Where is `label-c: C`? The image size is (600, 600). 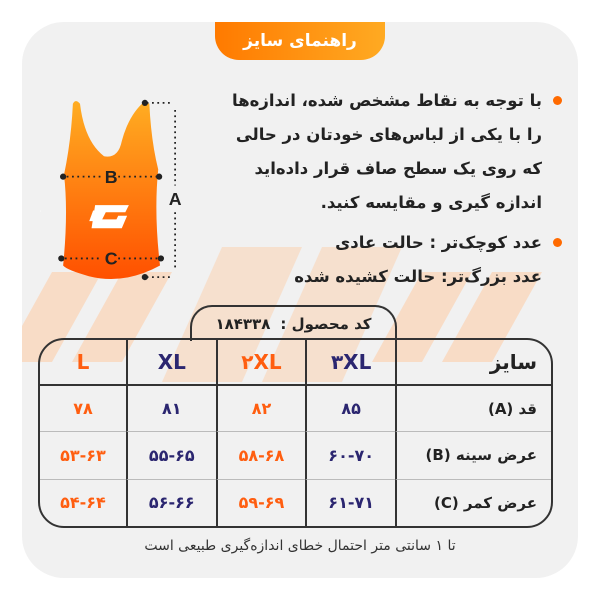
label-c: C is located at coordinates (111, 259).